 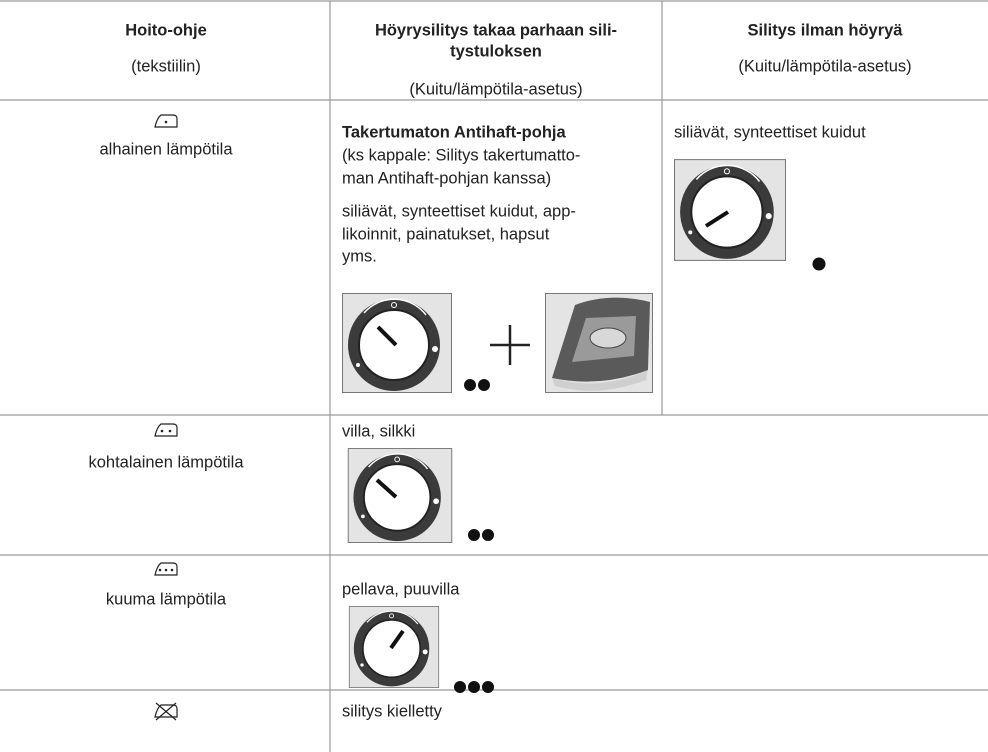 What do you see at coordinates (166, 66) in the screenshot?
I see `column-subtitle: (tekstiilin)` at bounding box center [166, 66].